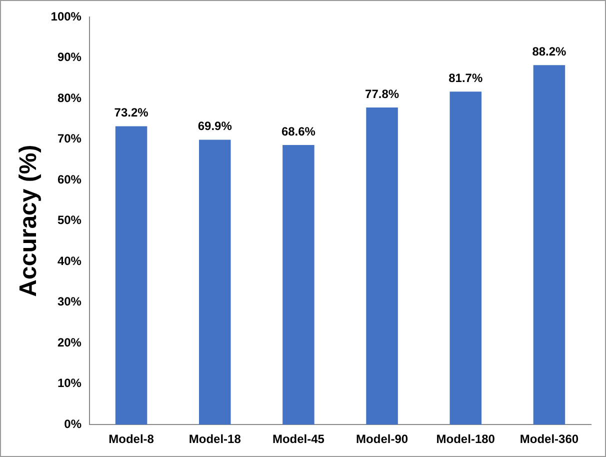 This screenshot has width=606, height=457. Describe the element at coordinates (28, 220) in the screenshot. I see `y-axis-title: Accuracy (%)` at that location.